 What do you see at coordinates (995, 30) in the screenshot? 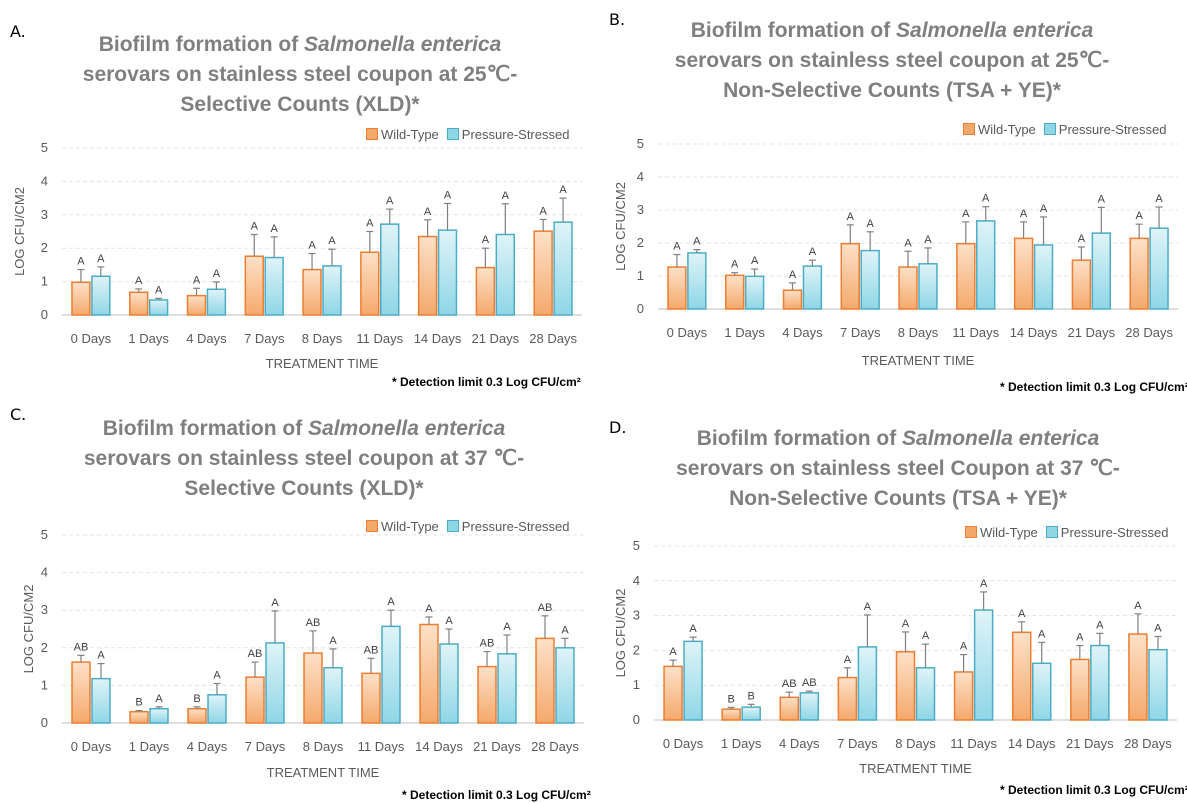
I see `species-name: Salmonella enterica` at bounding box center [995, 30].